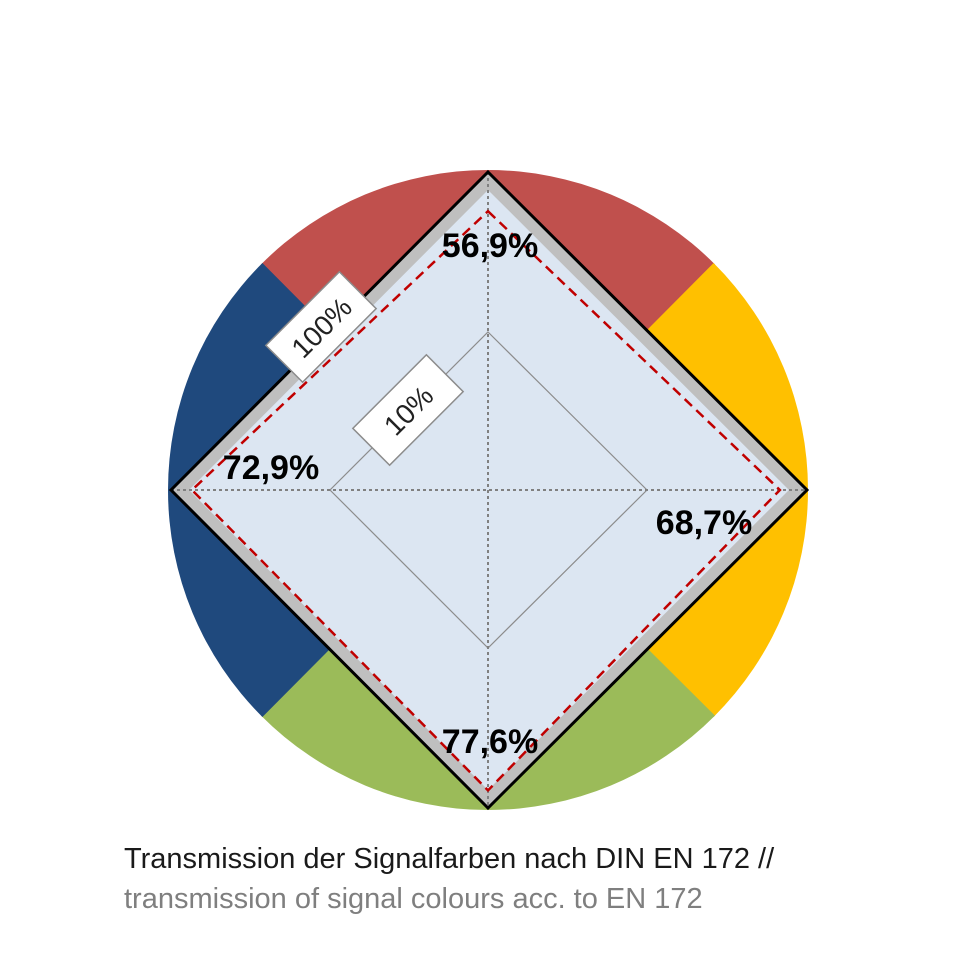  I want to click on value-label-green: 77,6%, so click(490, 742).